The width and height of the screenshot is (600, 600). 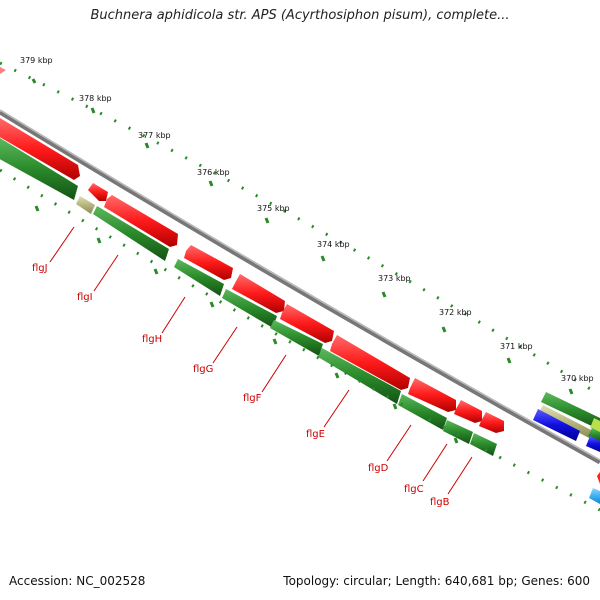 I want to click on gene-label-flgJ: flgJ, so click(x=40, y=268).